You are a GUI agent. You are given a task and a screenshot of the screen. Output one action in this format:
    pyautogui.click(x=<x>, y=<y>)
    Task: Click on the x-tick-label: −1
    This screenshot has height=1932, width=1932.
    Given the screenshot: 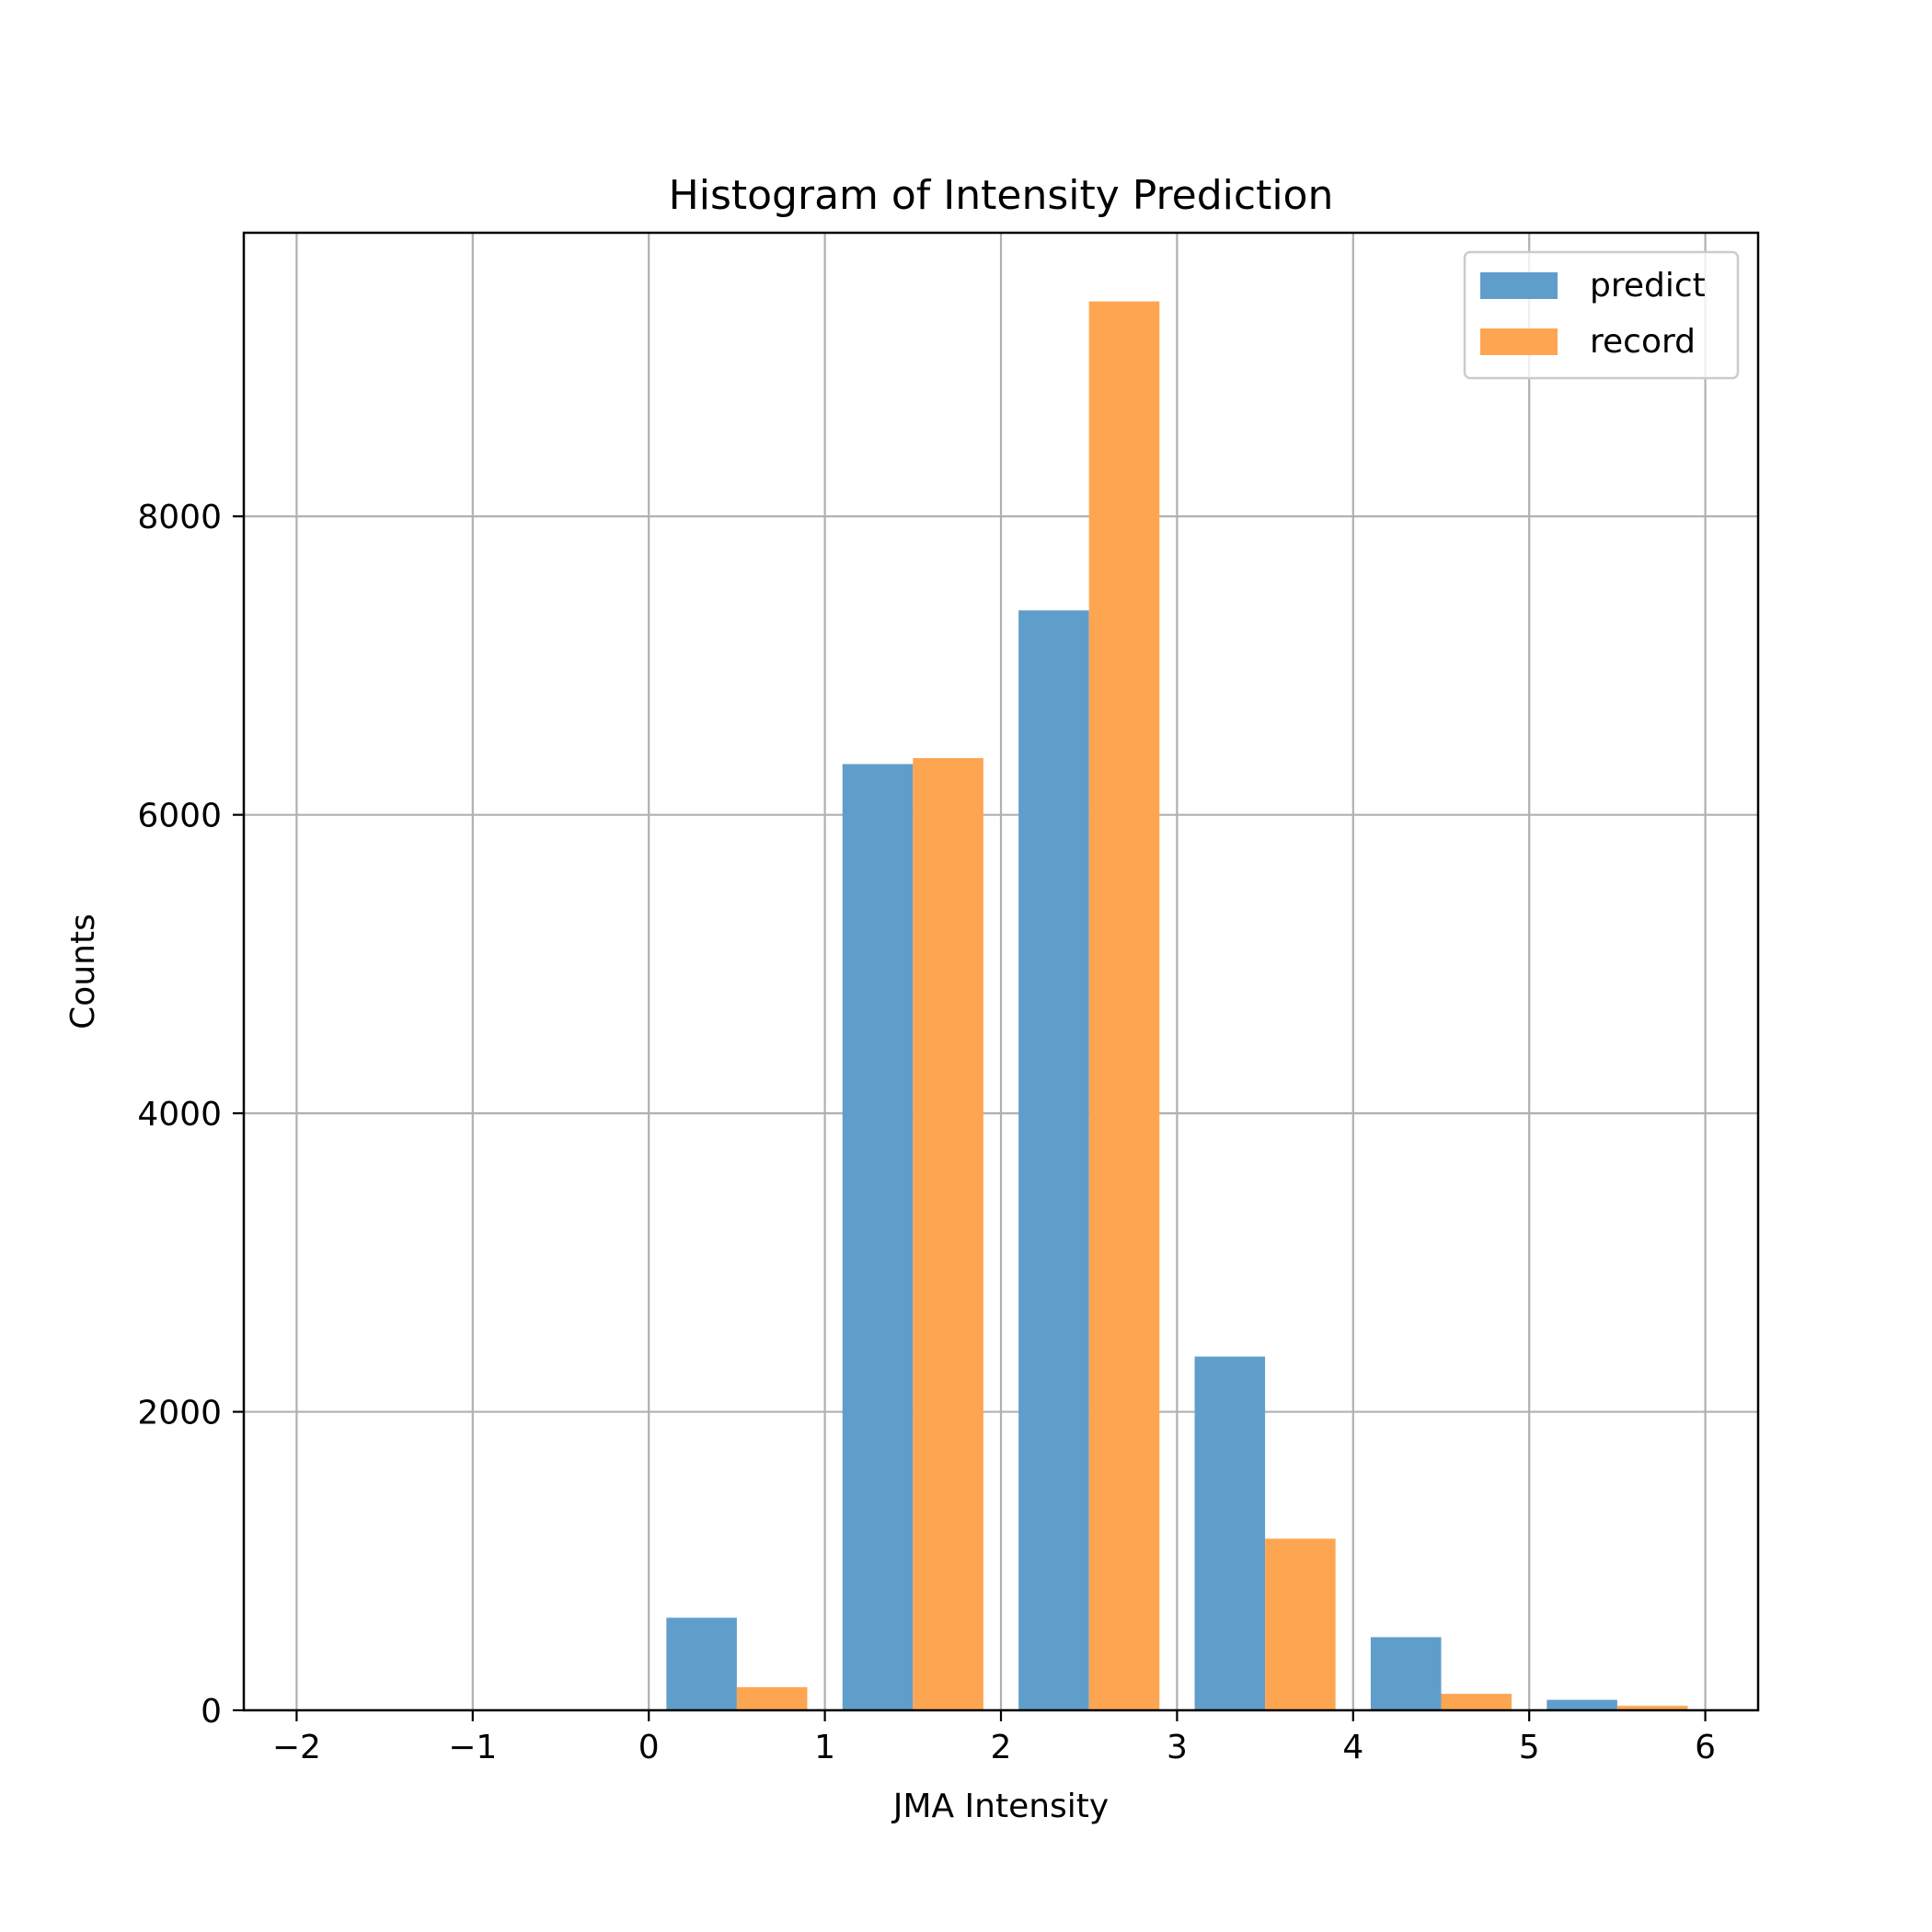 What is the action you would take?
    pyautogui.click(x=472, y=1747)
    